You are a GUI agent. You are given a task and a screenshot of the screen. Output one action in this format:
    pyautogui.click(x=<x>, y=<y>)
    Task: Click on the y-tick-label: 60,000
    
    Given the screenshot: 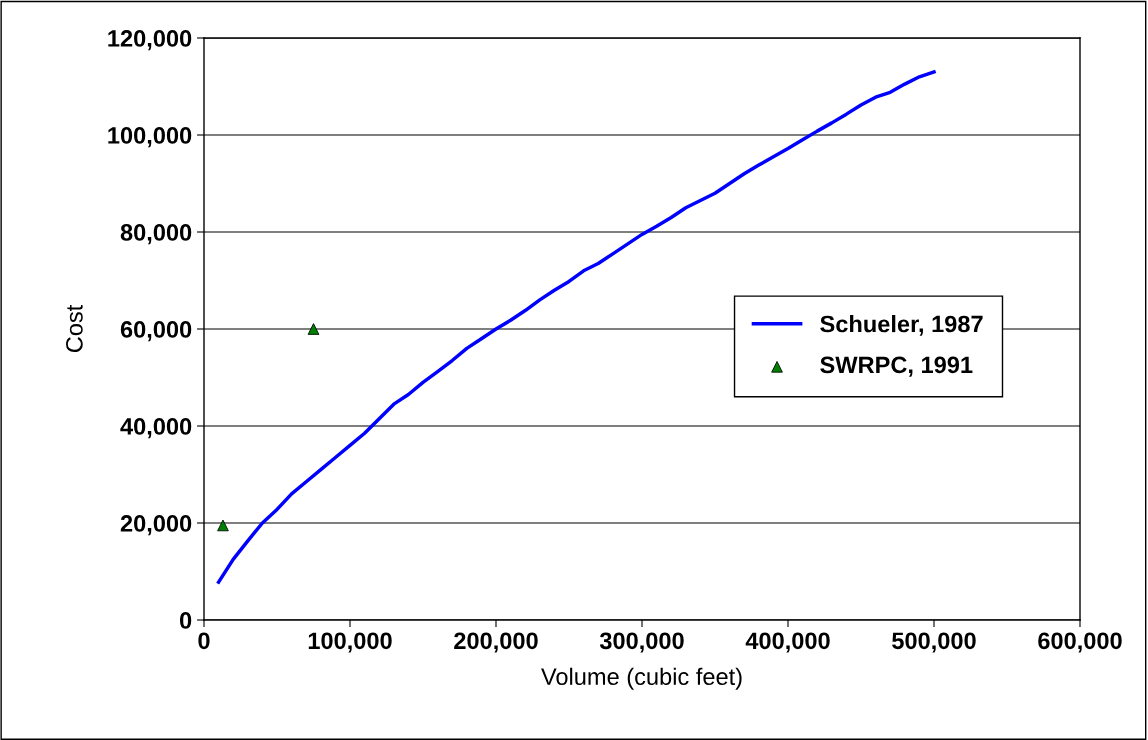 What is the action you would take?
    pyautogui.click(x=156, y=331)
    